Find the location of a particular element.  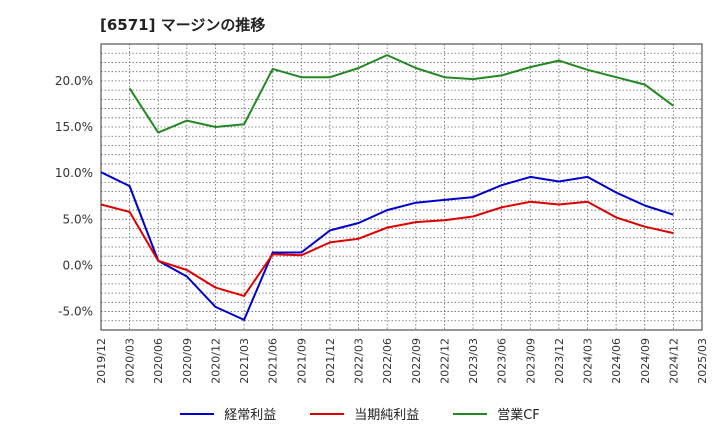

x-tick-label: 2021/06 is located at coordinates (273, 361).